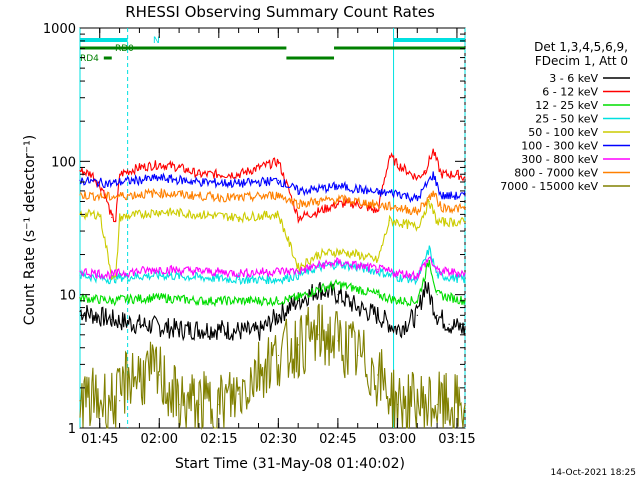 The height and width of the screenshot is (480, 640). What do you see at coordinates (589, 78) in the screenshot?
I see `legend-item: 3 - 6 keV` at bounding box center [589, 78].